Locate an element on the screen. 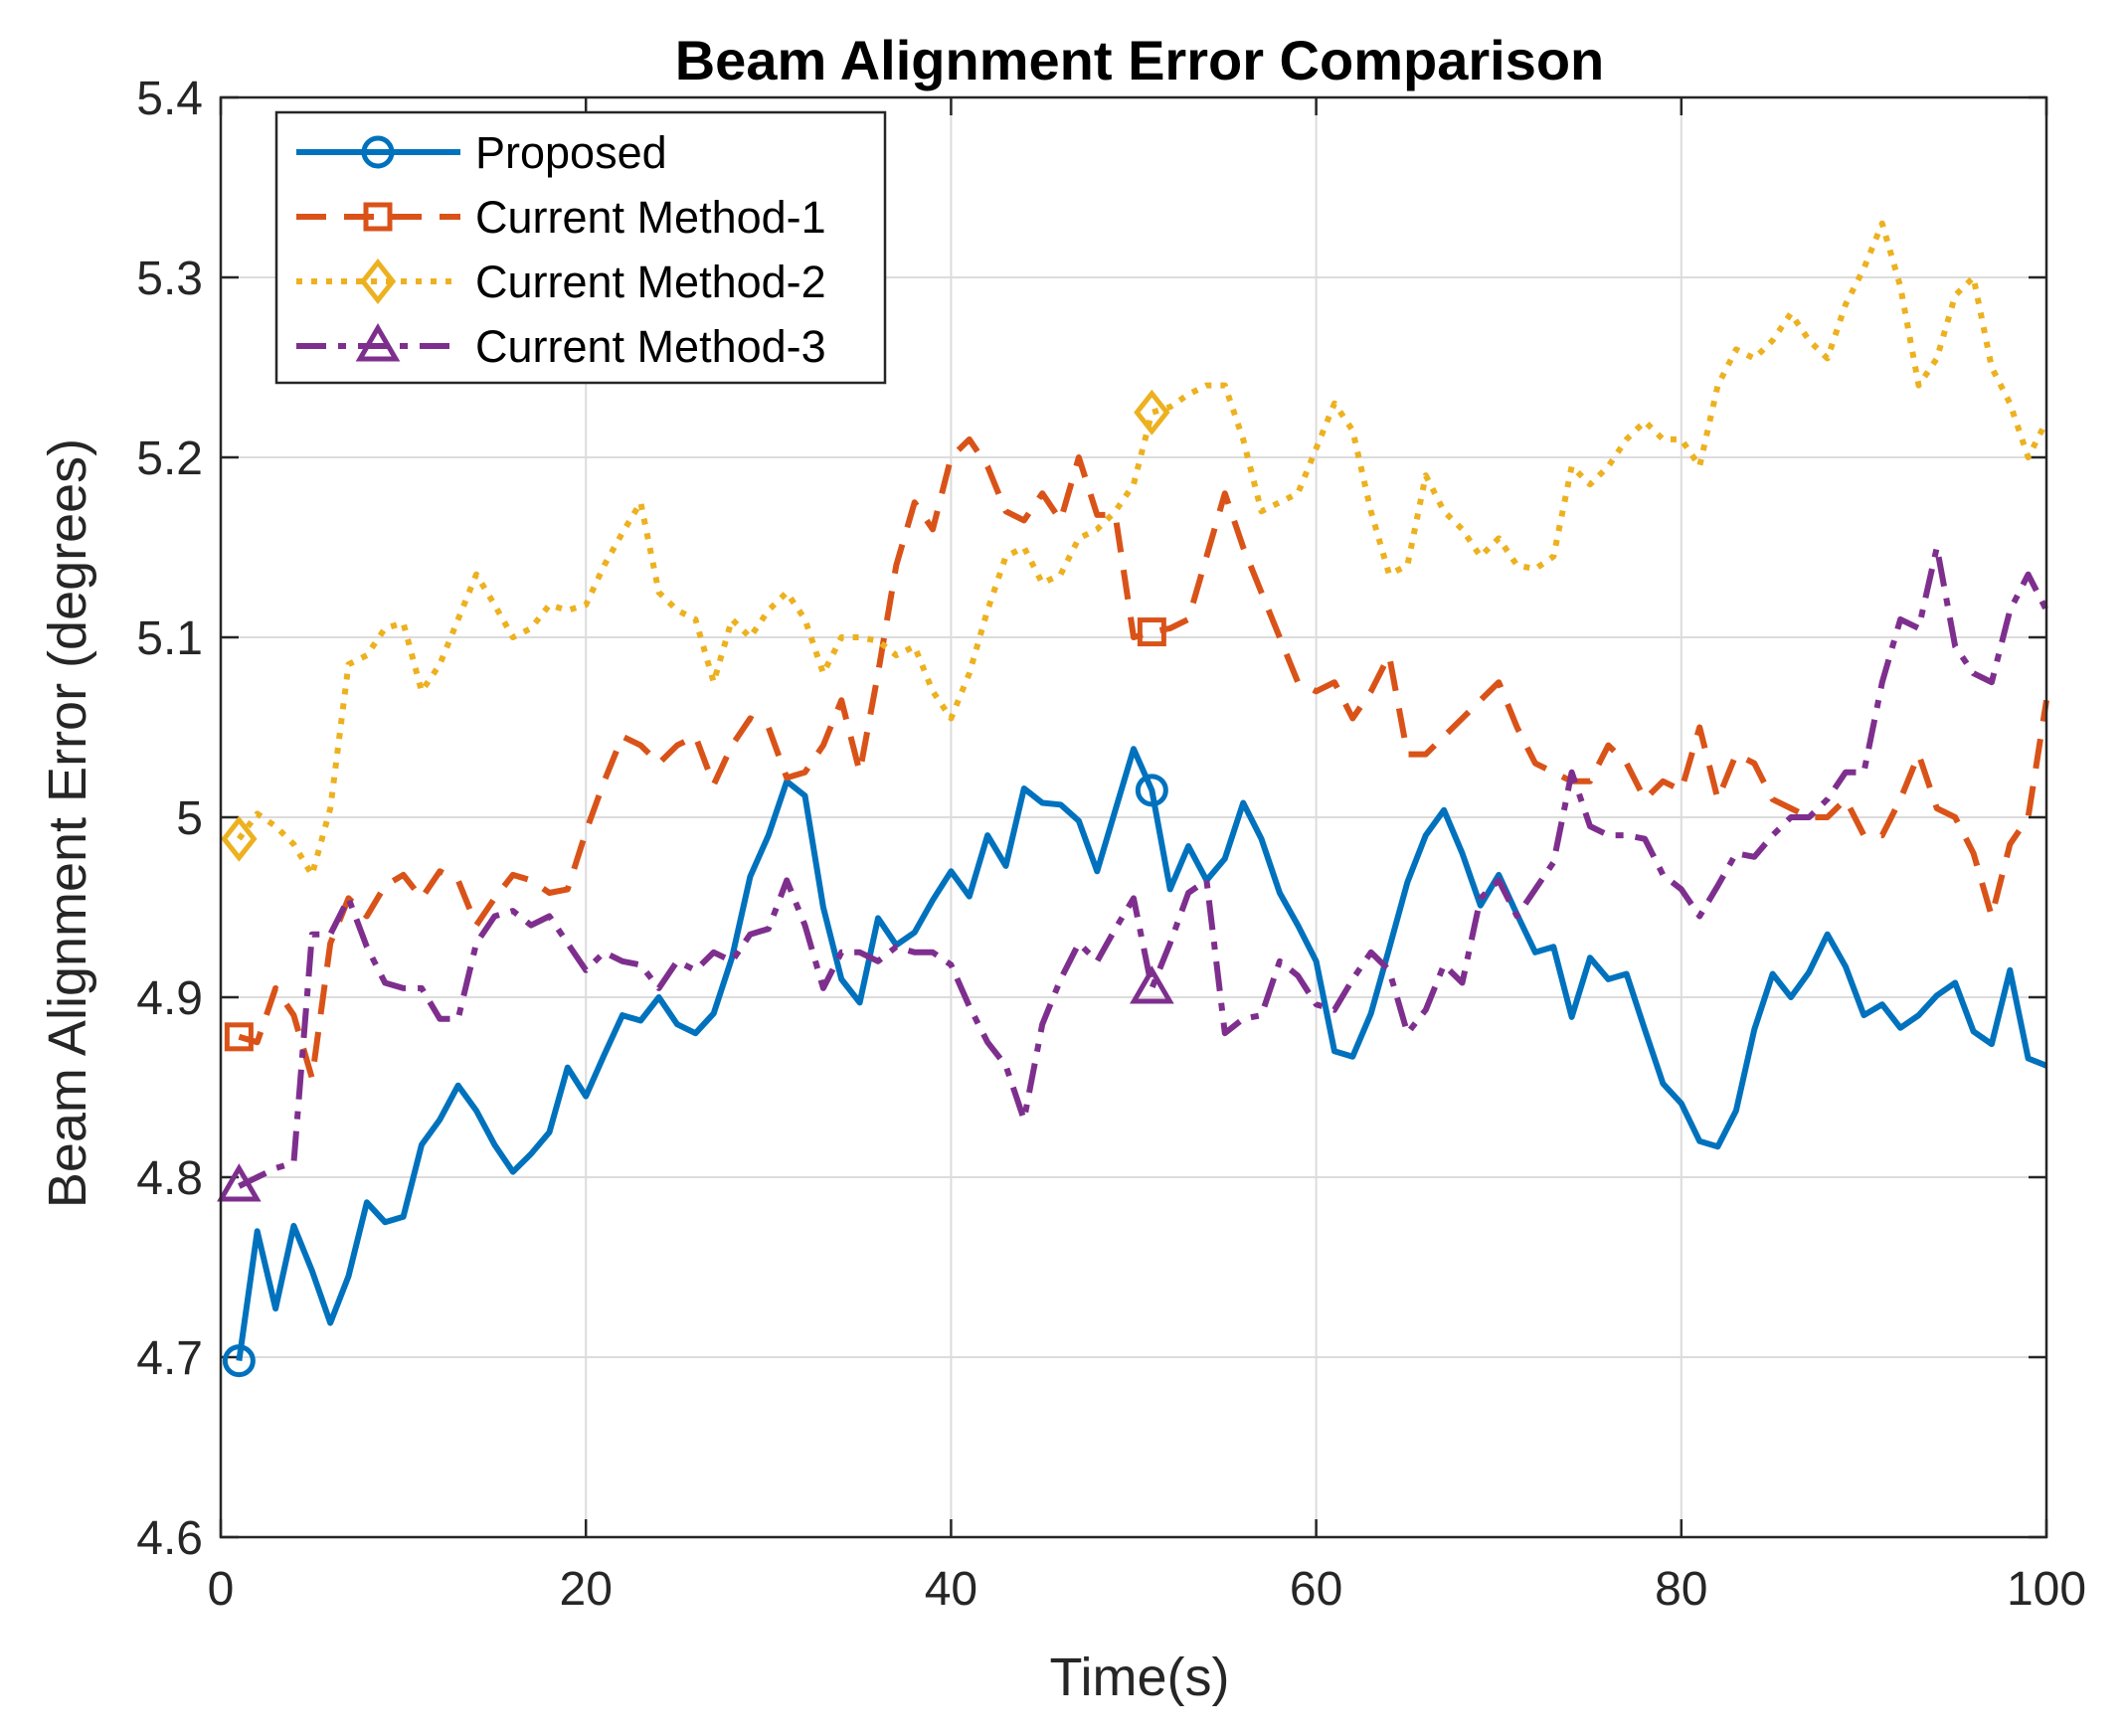  legend-label: Current Method-2 is located at coordinates (650, 282).